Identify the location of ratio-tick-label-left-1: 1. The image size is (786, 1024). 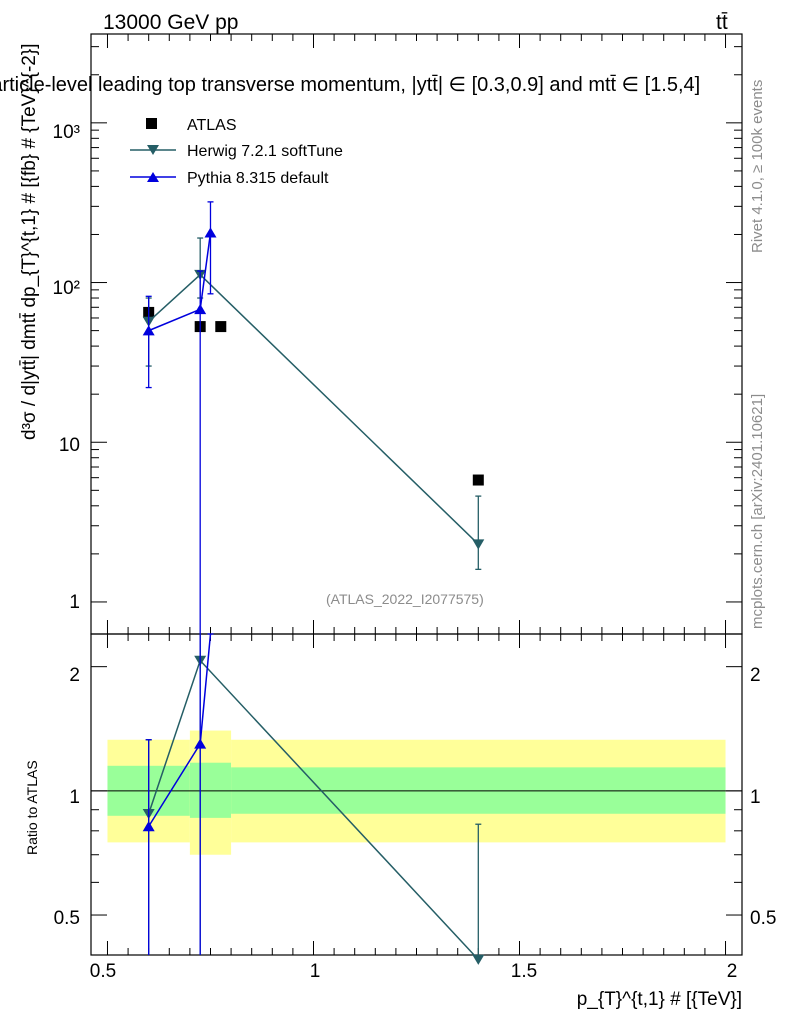
(74, 797).